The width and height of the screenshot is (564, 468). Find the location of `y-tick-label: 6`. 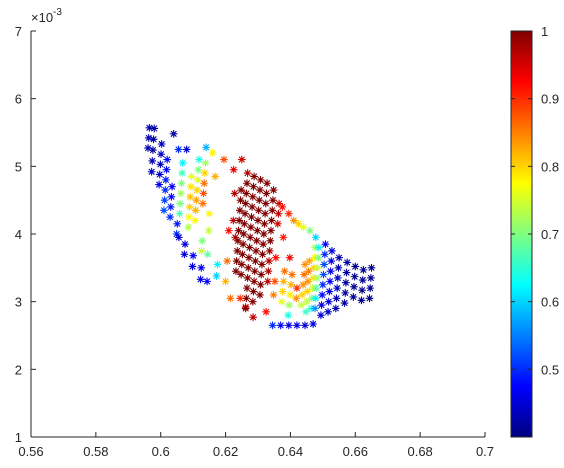

y-tick-label: 6 is located at coordinates (18, 99).